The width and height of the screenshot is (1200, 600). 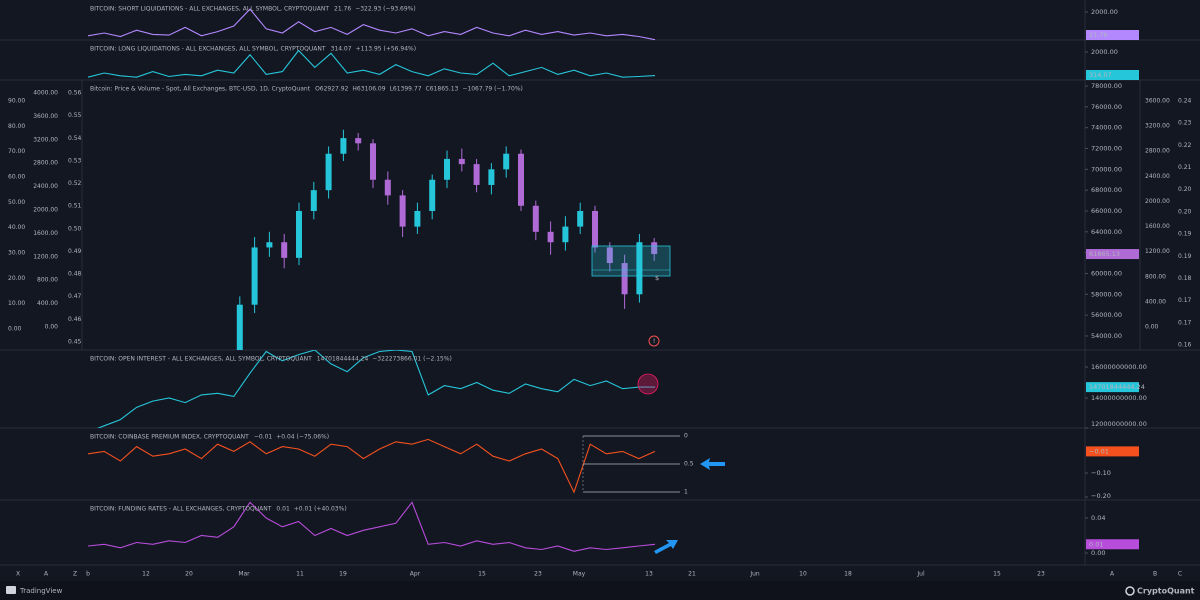 I want to click on y-tick-label: 68000.00, so click(x=1106, y=190).